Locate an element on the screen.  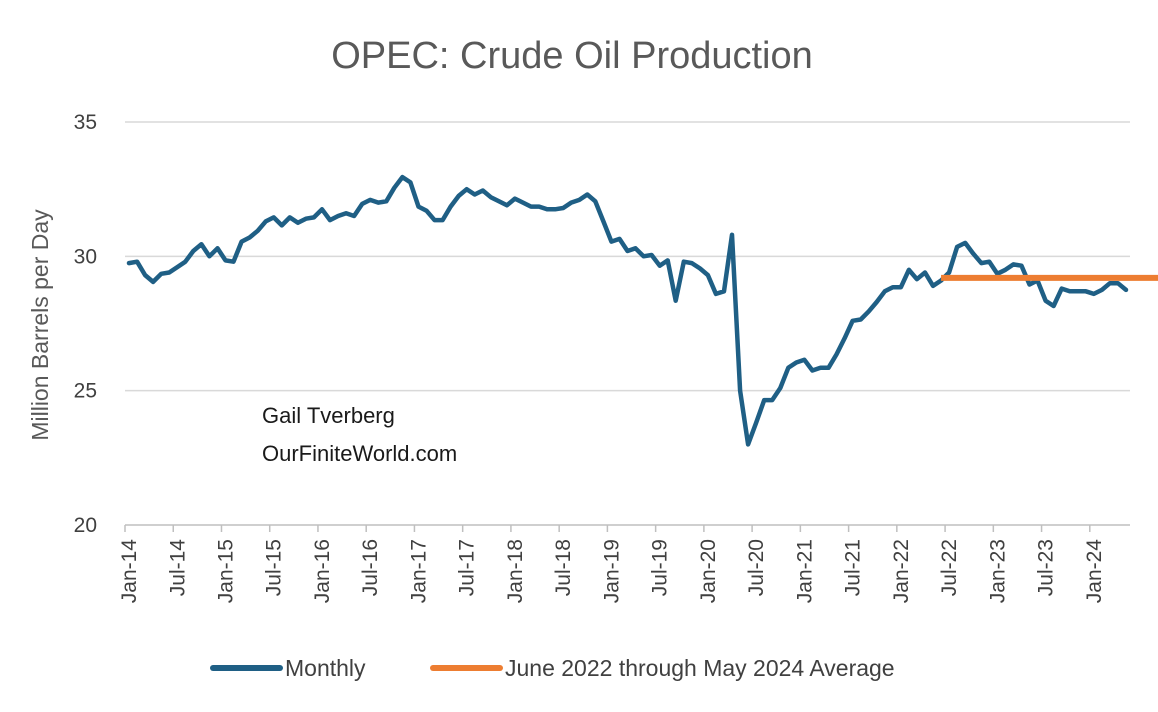
x-tick-label: Jul-17 is located at coordinates (467, 567).